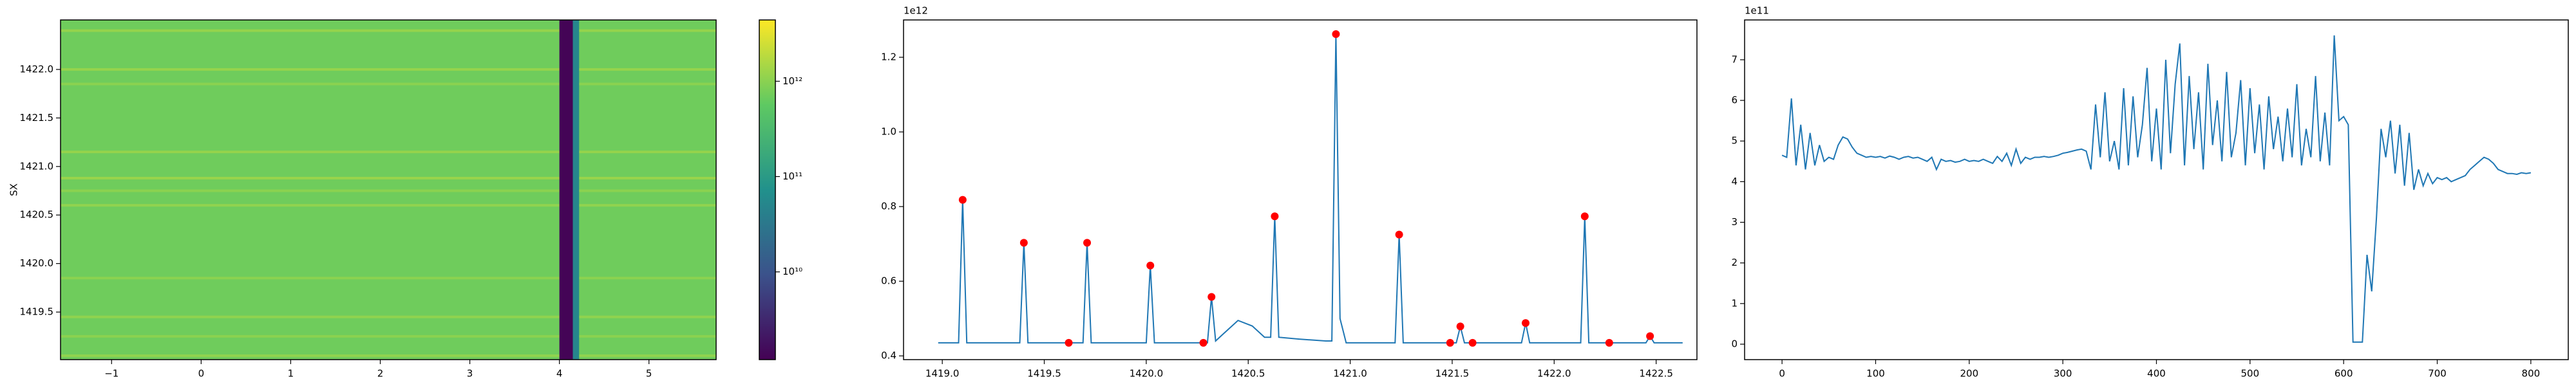  Describe the element at coordinates (916, 11) in the screenshot. I see `axis-offset: 1e12` at that location.